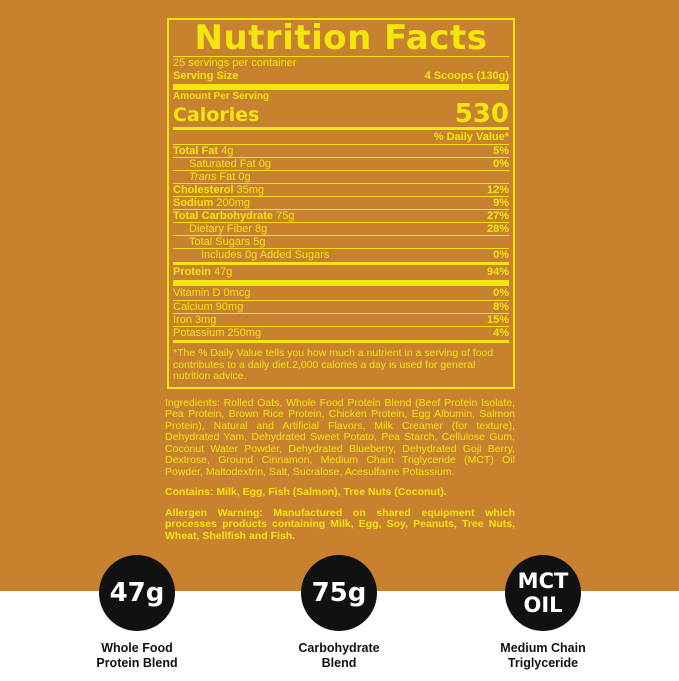 The image size is (679, 681). I want to click on nutrient-name: Total Sugars, so click(220, 242).